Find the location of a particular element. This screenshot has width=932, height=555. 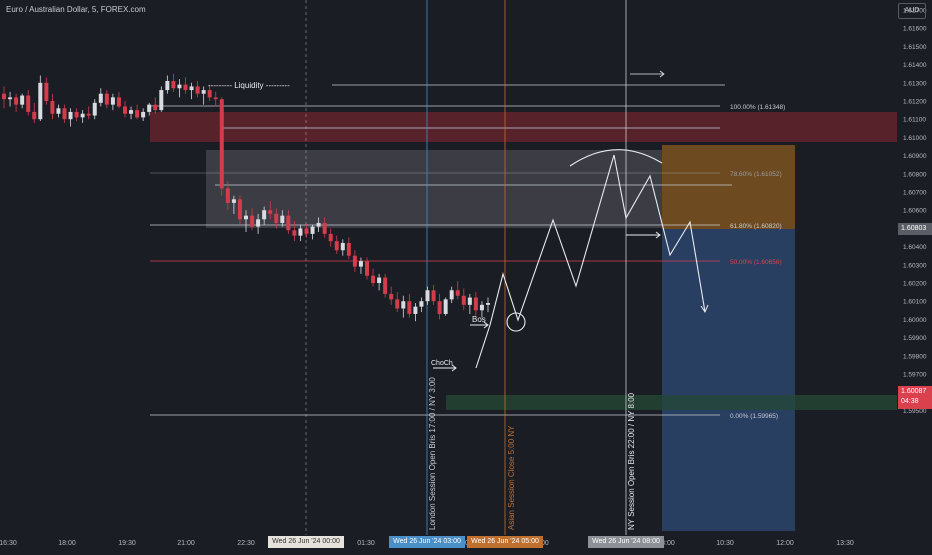

time-tick: 01:30 is located at coordinates (366, 543).